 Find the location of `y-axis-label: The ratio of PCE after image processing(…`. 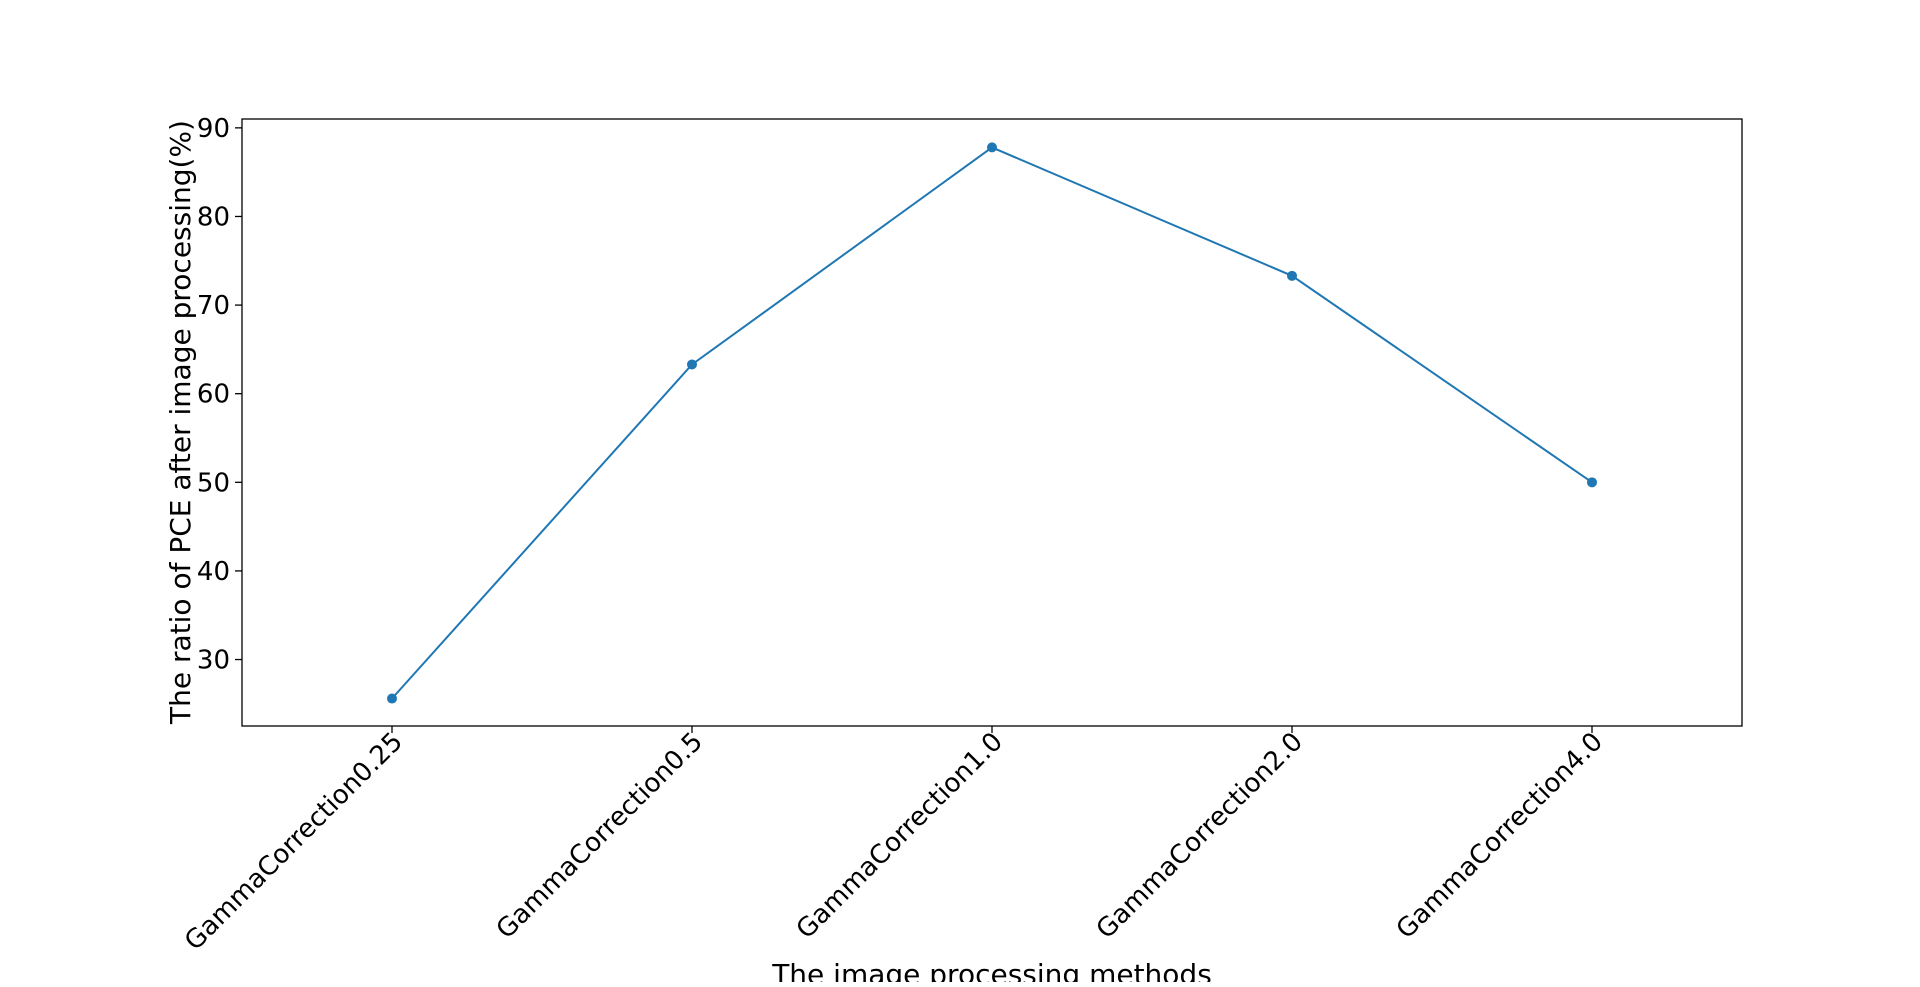

y-axis-label: The ratio of PCE after image processing(… is located at coordinates (180, 422).